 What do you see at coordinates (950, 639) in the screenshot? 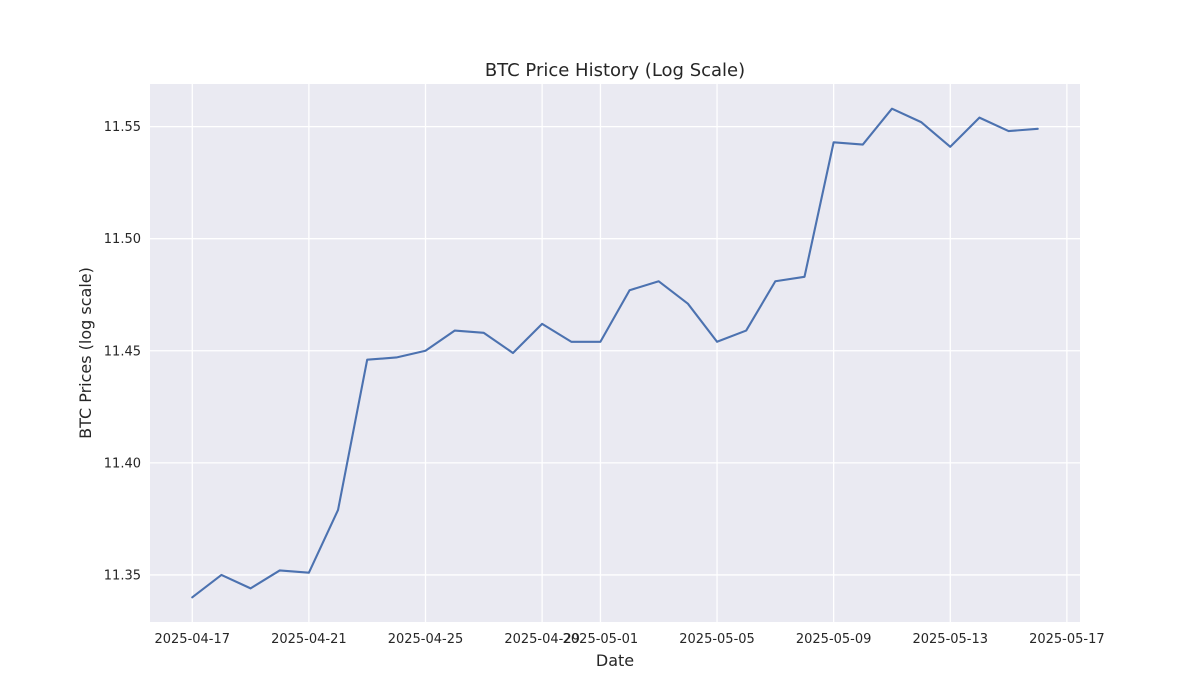
I see `x-tick-label: 2025-05-13` at bounding box center [950, 639].